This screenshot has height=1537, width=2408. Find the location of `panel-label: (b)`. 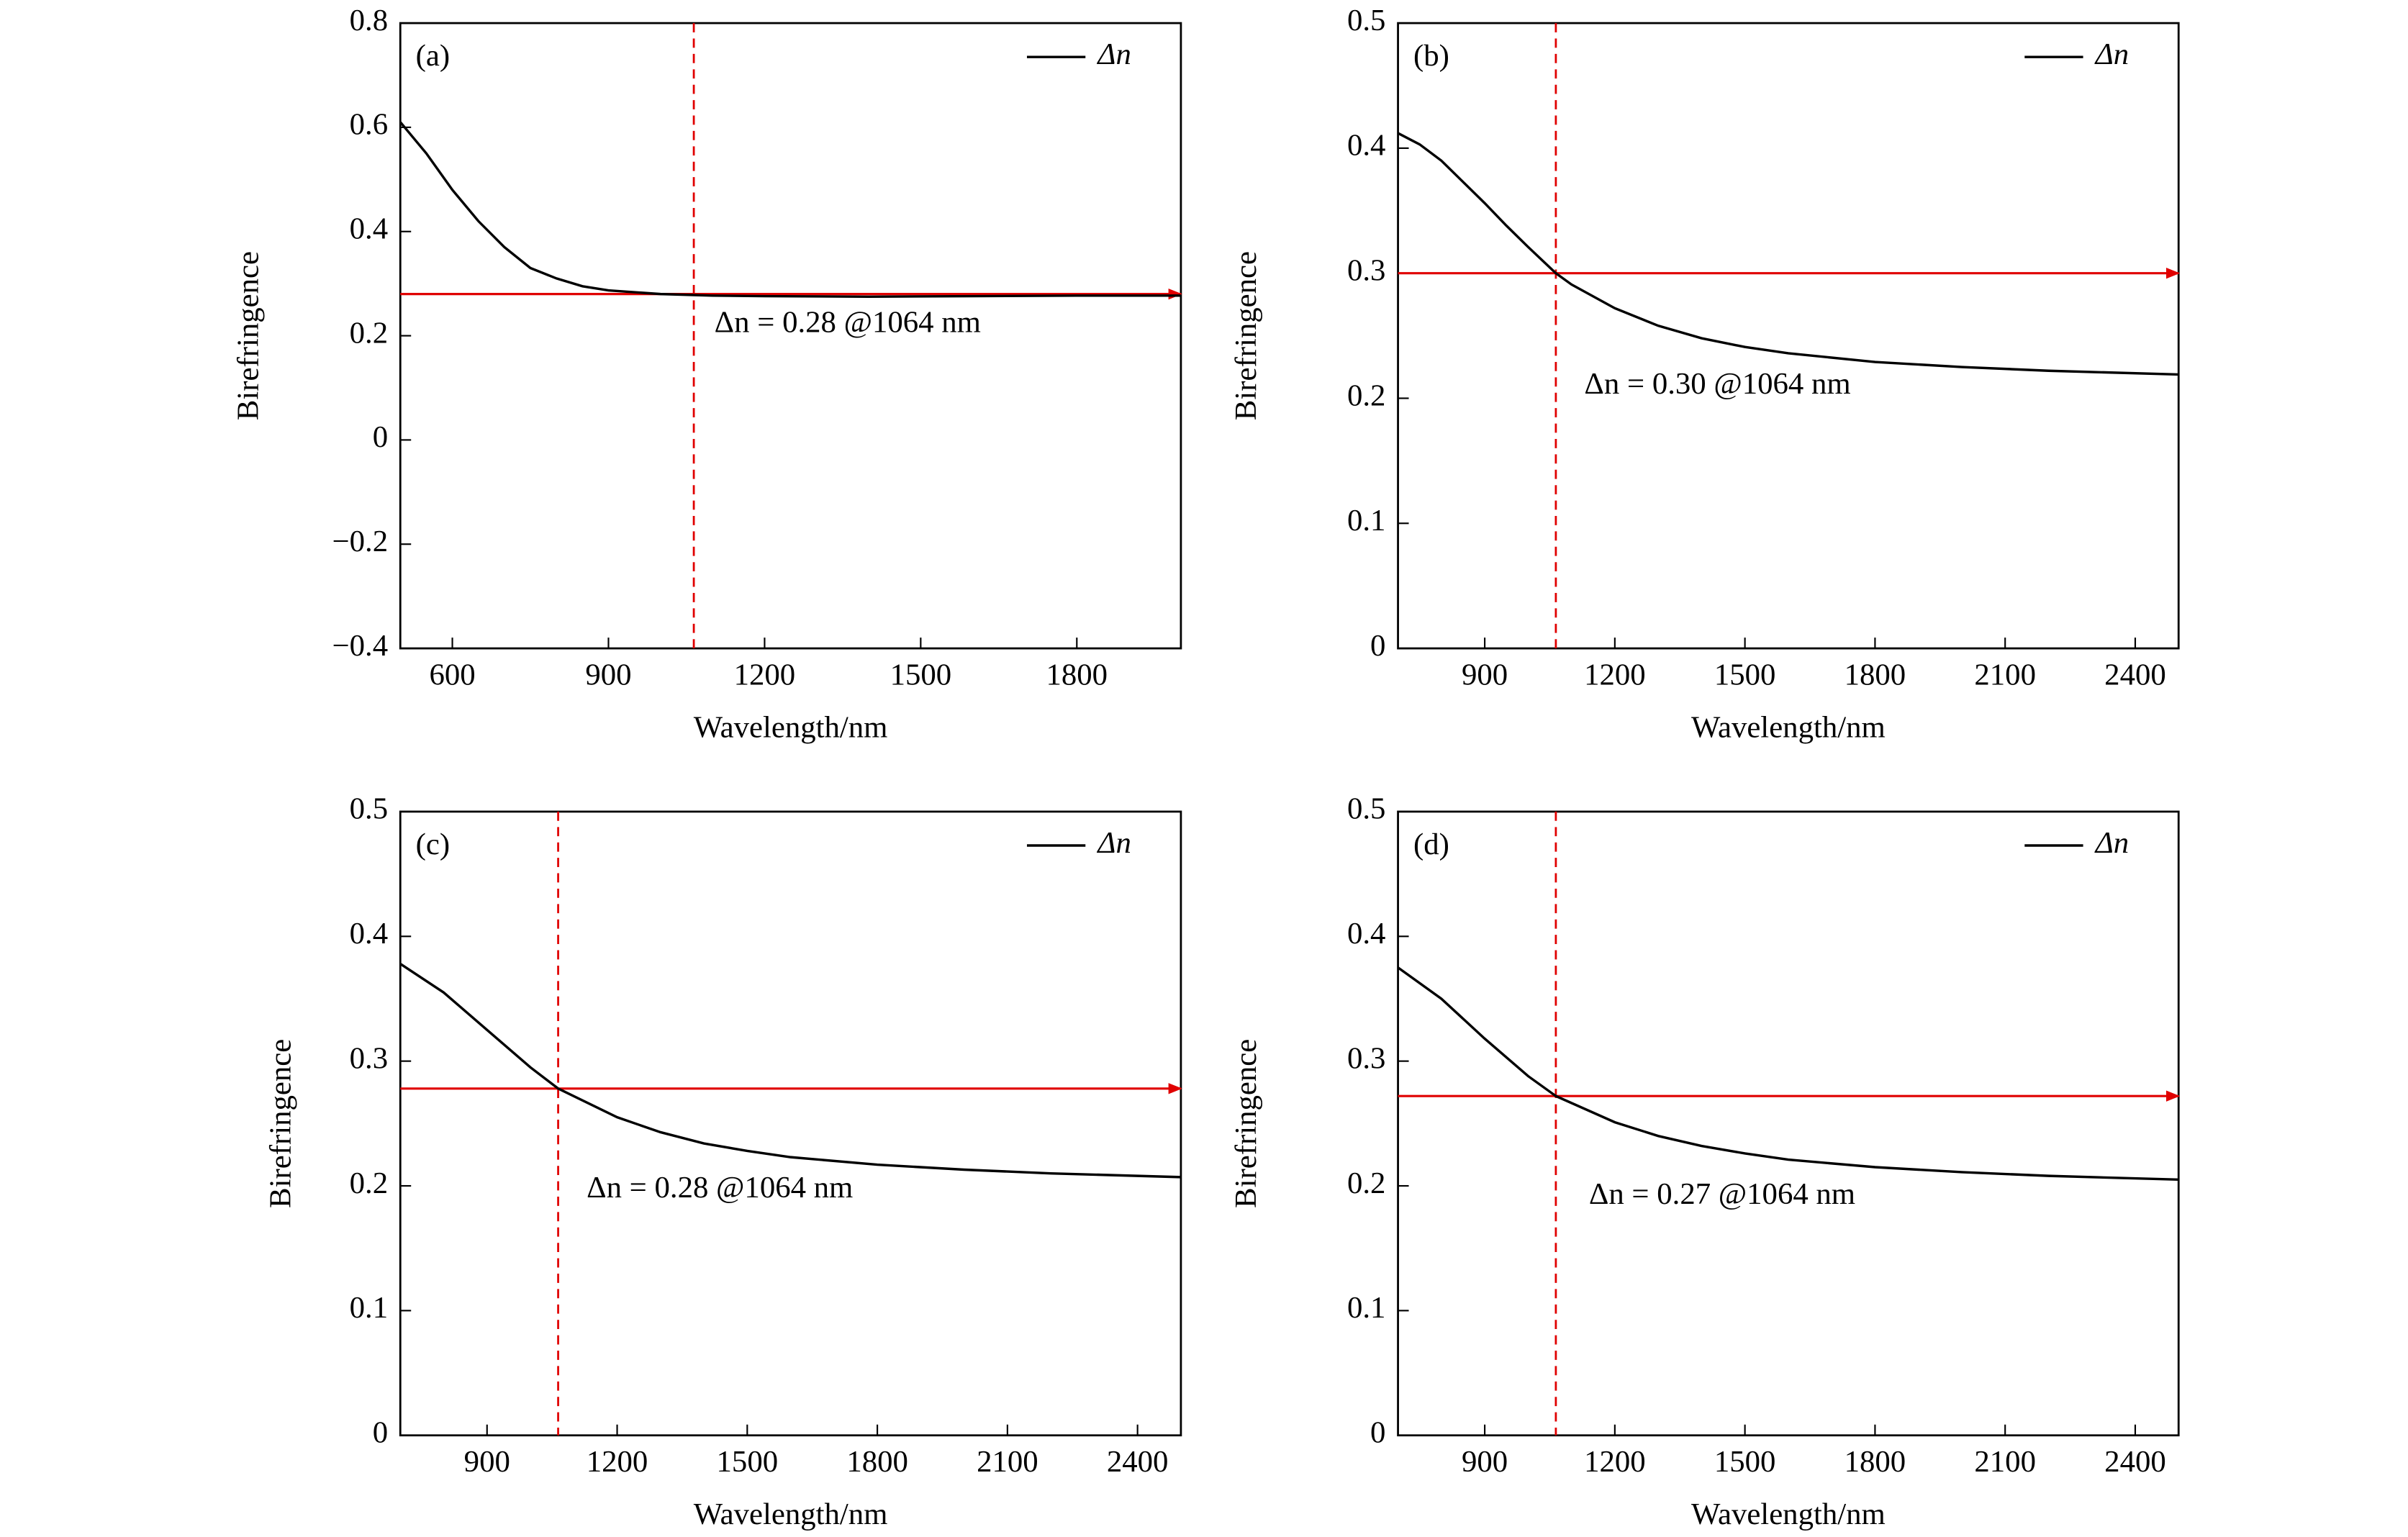

panel-label: (b) is located at coordinates (1431, 56).